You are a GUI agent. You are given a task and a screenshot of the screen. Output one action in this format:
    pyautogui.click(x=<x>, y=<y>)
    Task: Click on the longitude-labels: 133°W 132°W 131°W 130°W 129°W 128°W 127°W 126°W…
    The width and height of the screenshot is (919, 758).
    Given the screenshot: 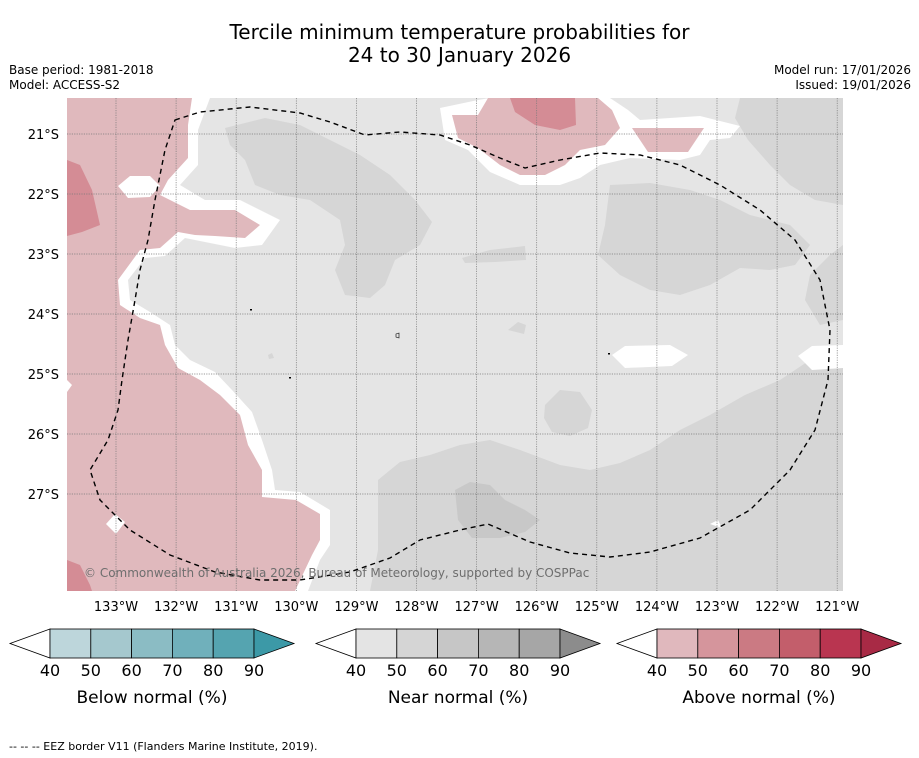 What is the action you would take?
    pyautogui.click(x=477, y=607)
    